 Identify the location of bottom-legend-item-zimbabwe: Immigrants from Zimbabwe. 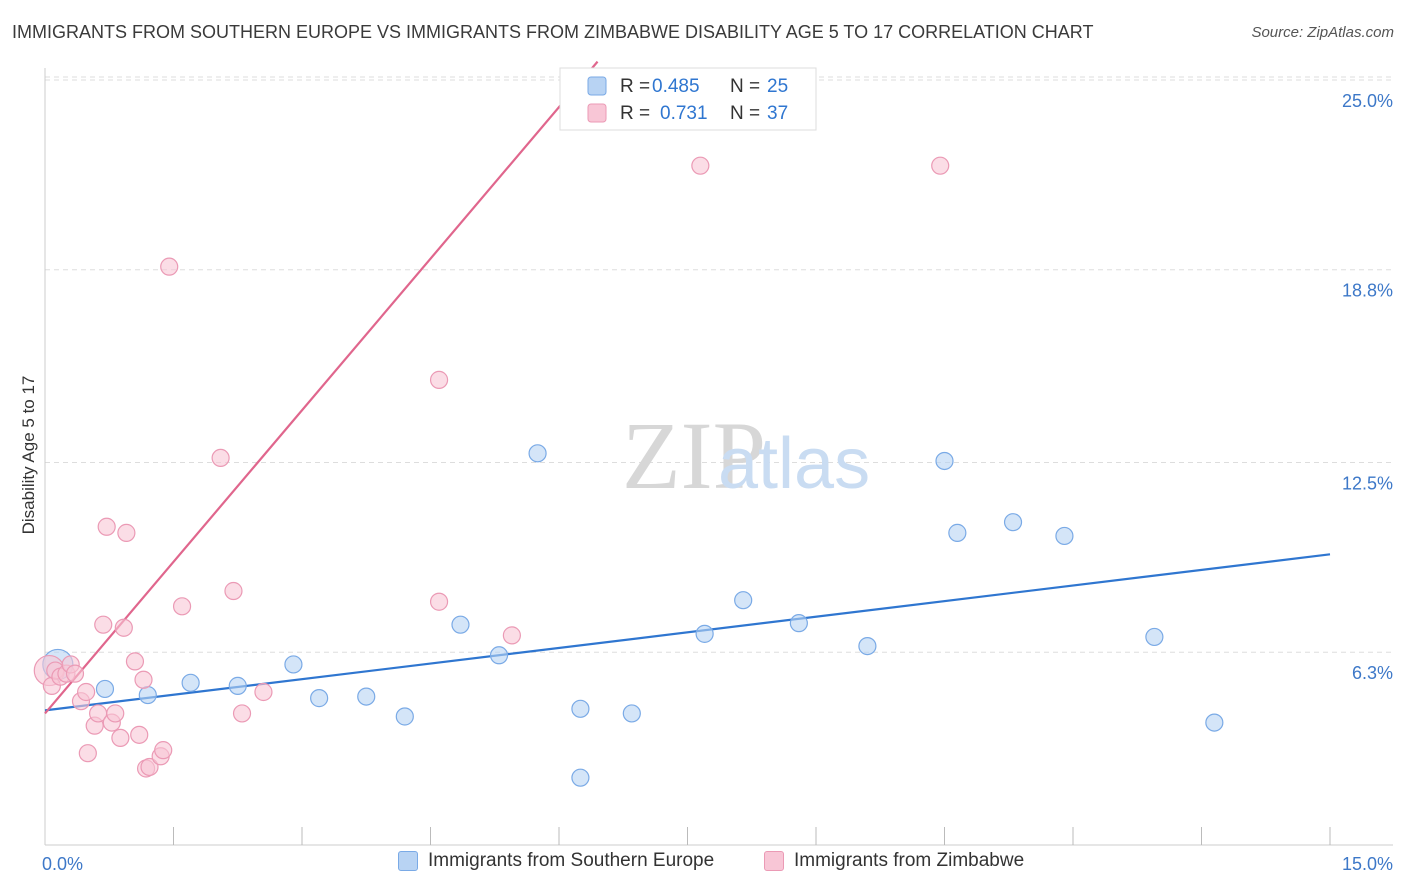
(894, 861).